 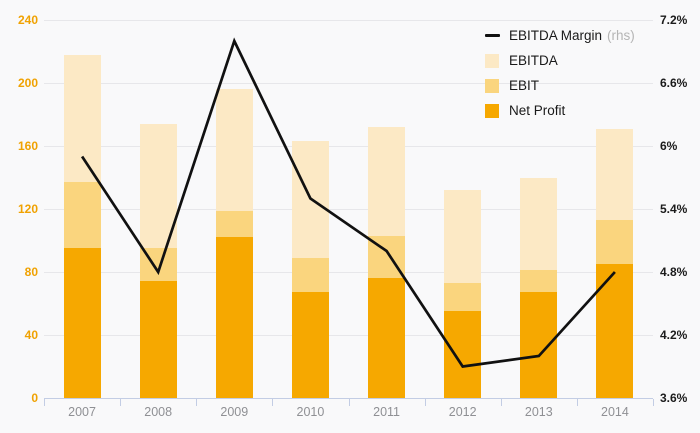 I want to click on left-axis-label-0: 0, so click(x=34, y=398).